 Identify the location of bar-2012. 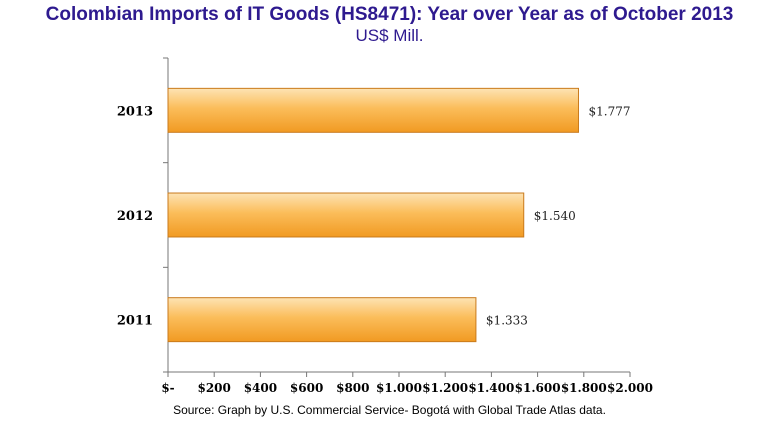
(346, 215).